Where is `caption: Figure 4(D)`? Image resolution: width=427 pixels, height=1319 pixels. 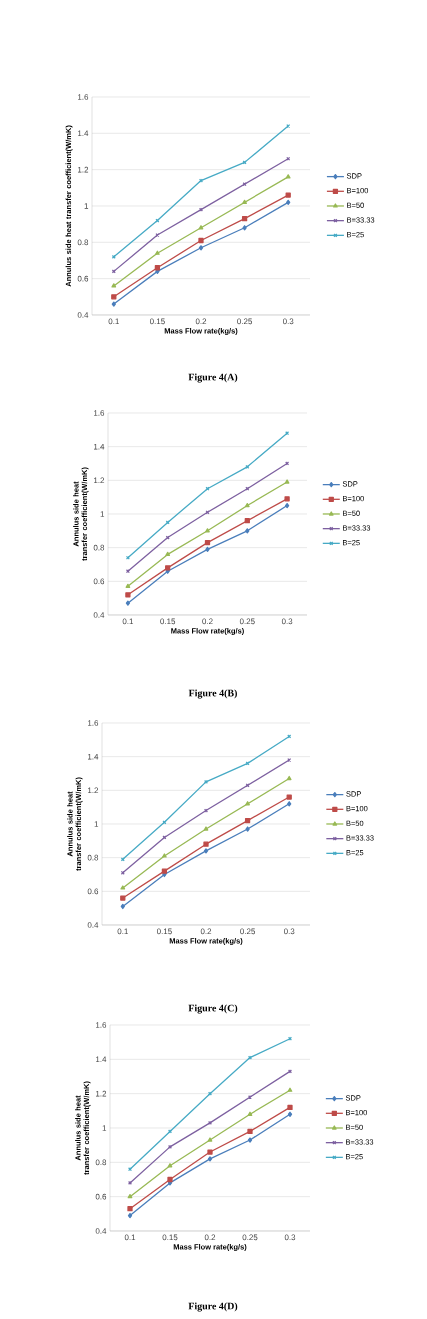
caption: Figure 4(D) is located at coordinates (213, 1307).